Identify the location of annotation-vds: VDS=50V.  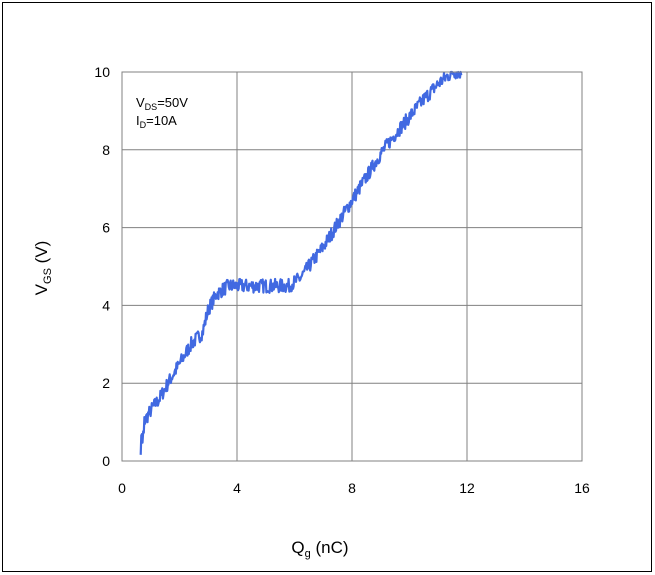
(162, 103).